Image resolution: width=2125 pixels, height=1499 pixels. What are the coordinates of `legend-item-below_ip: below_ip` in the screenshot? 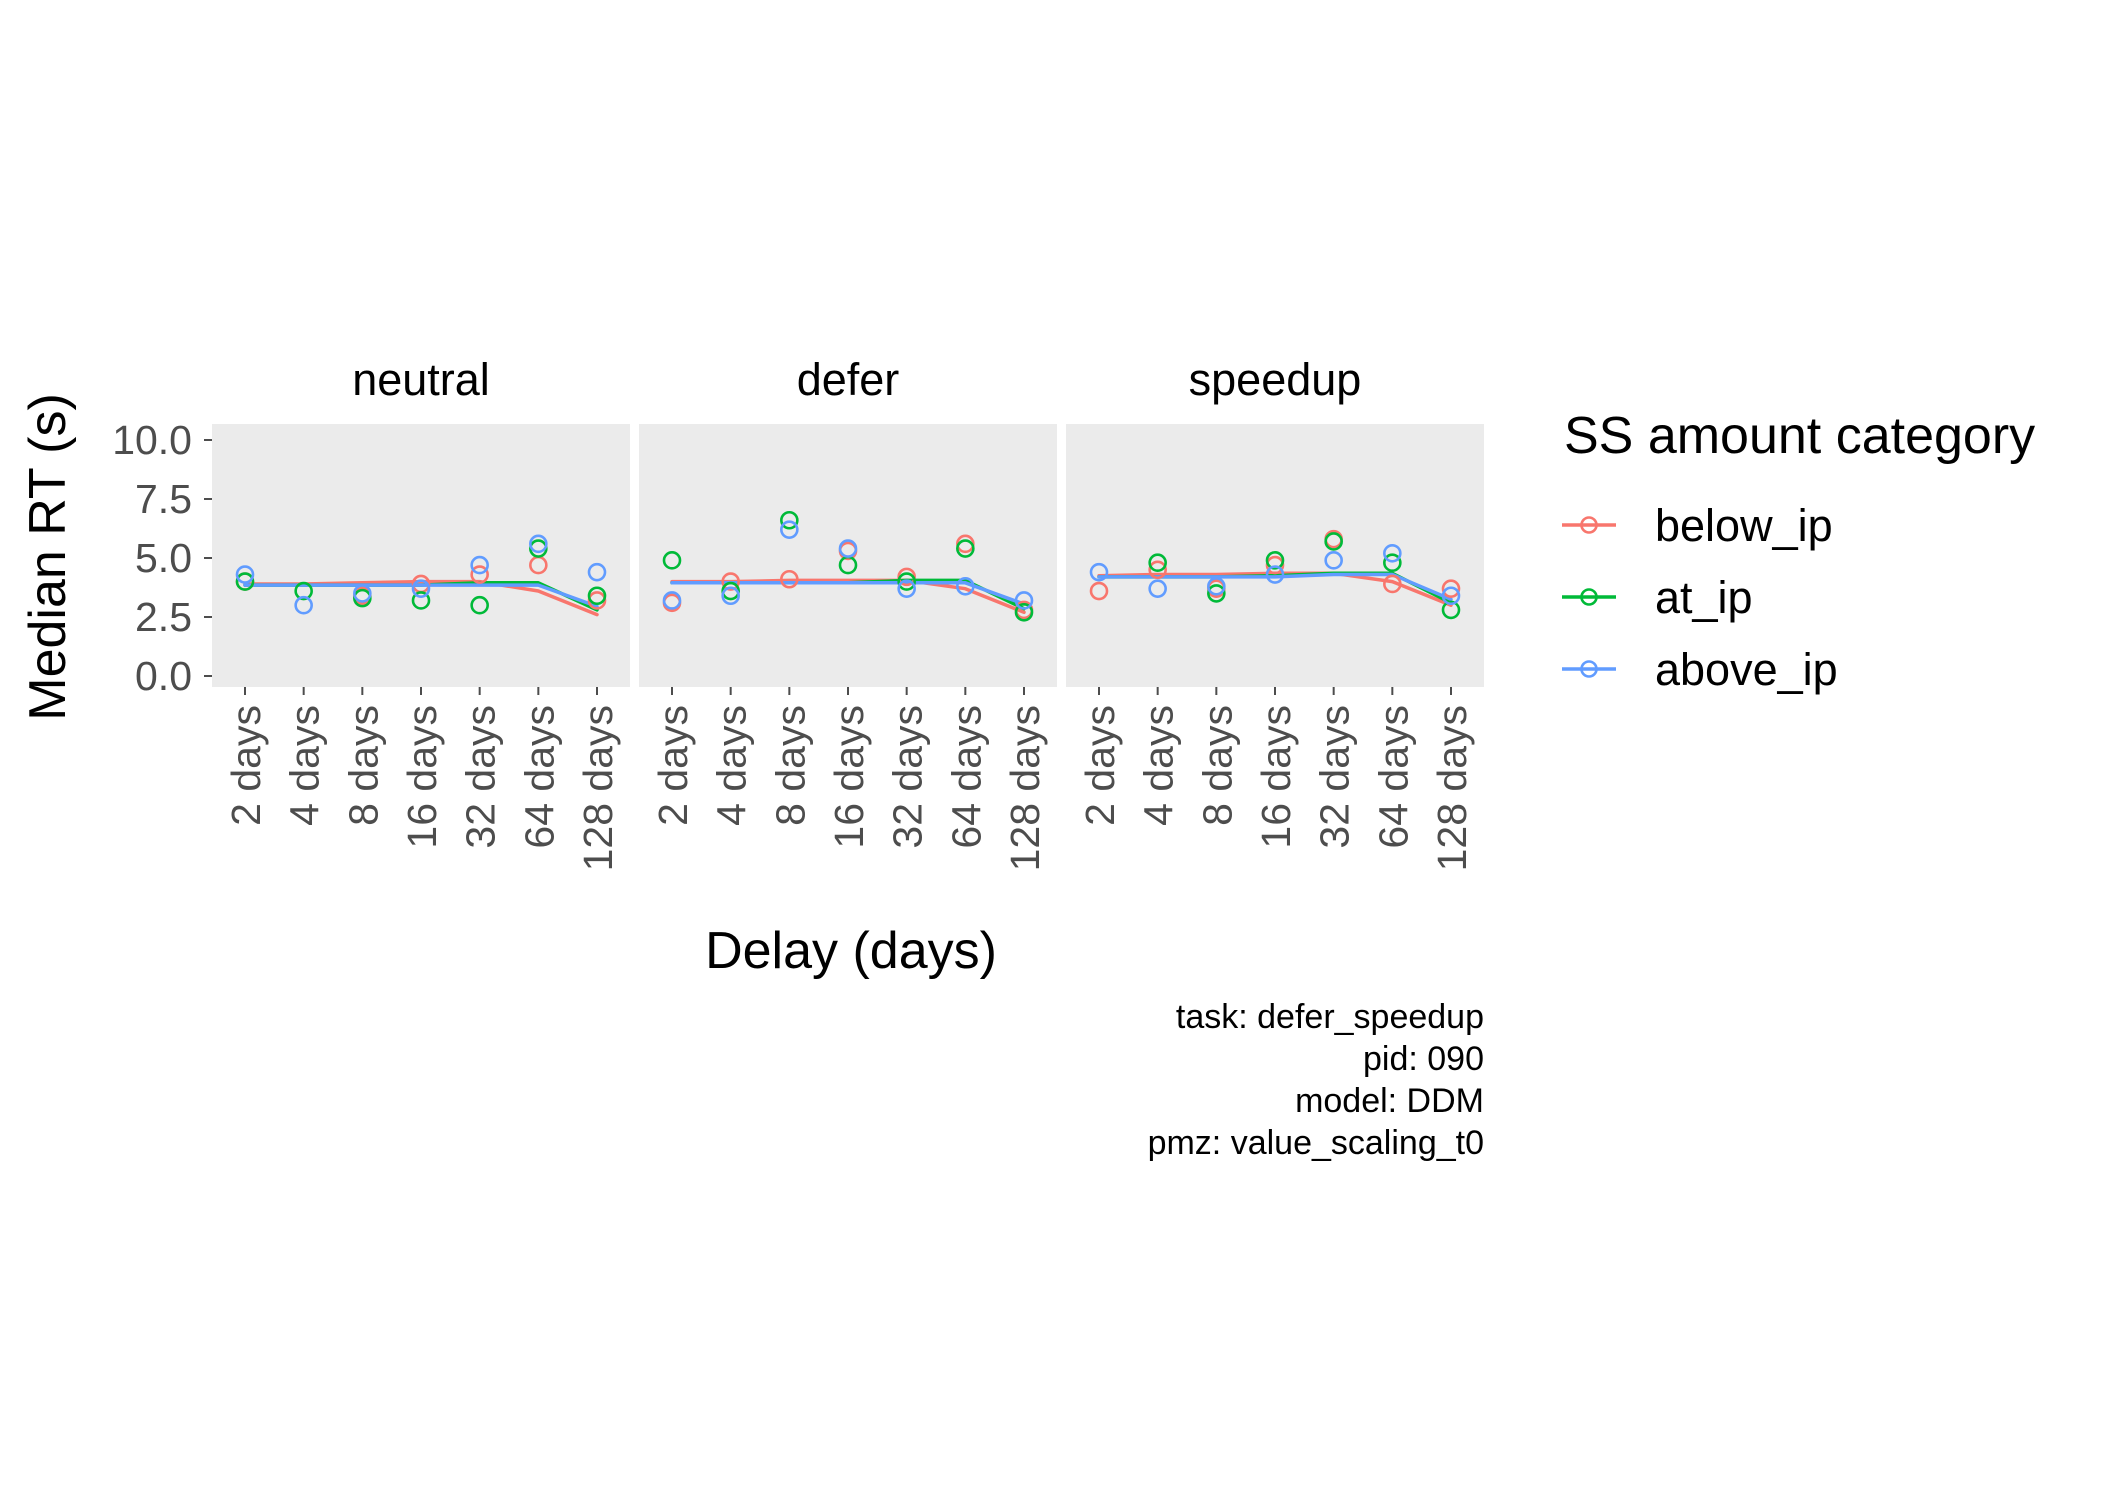 It's located at (1697, 525).